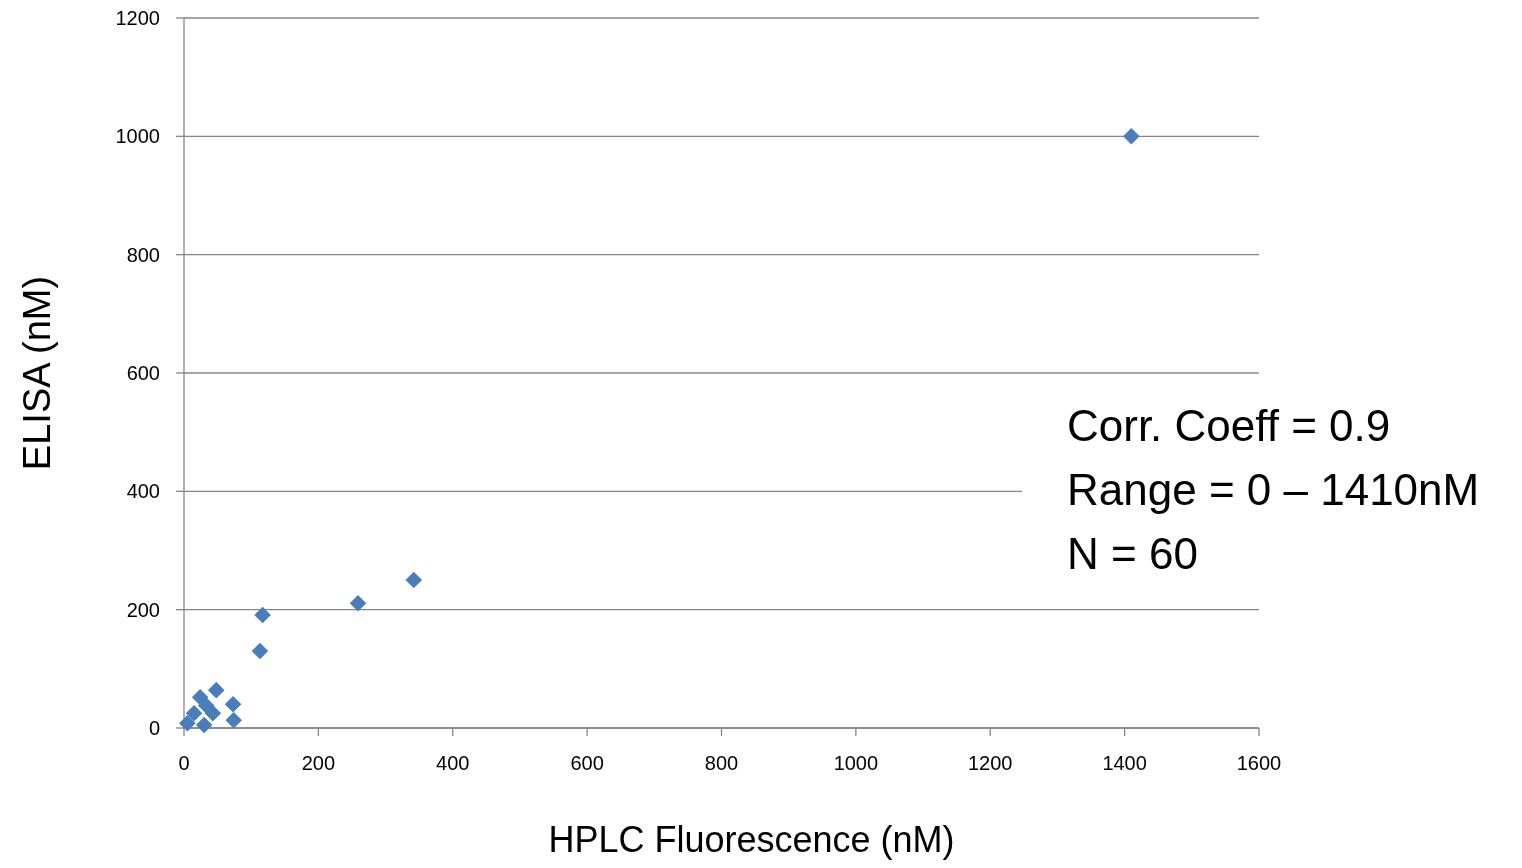 This screenshot has width=1522, height=868. What do you see at coordinates (1229, 425) in the screenshot?
I see `annotation: Corr. Coeff = 0.9` at bounding box center [1229, 425].